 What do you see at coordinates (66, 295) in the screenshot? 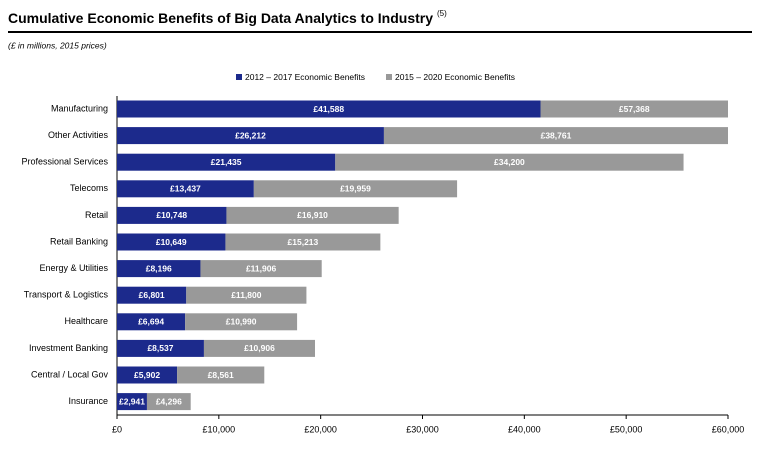
I see `category-label: Transport & Logistics` at bounding box center [66, 295].